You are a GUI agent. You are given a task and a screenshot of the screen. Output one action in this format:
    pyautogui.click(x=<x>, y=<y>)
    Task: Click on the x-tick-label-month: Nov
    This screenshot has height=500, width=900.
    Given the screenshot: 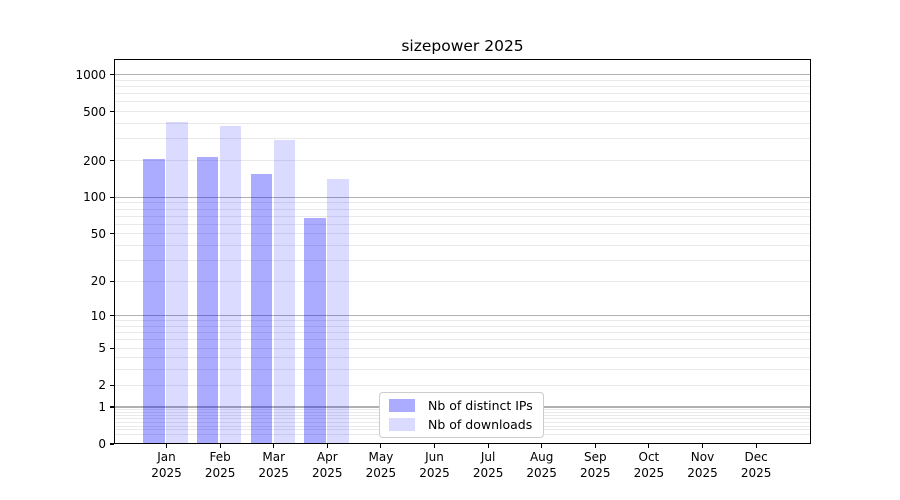 What is the action you would take?
    pyautogui.click(x=702, y=457)
    